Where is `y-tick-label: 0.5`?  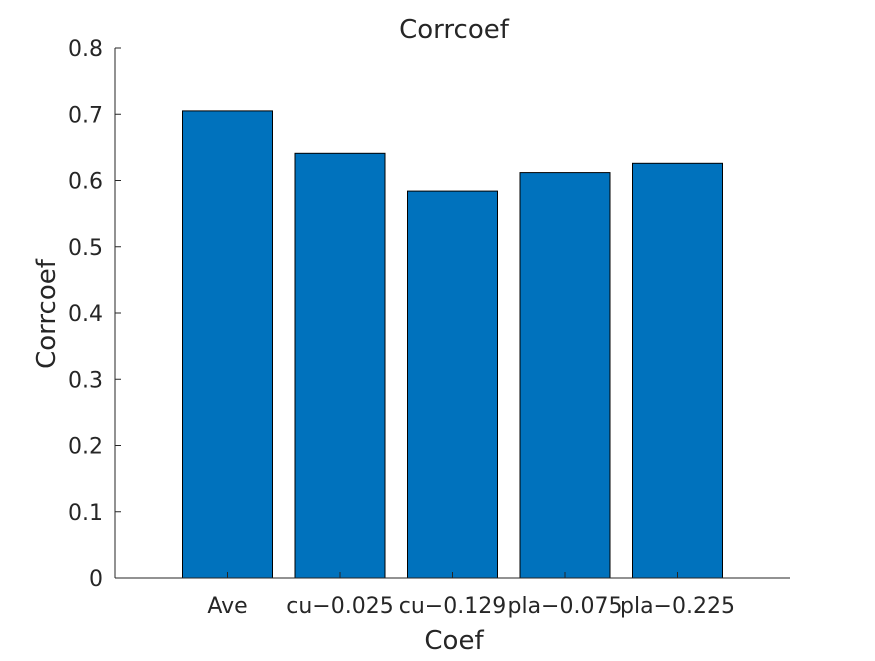
y-tick-label: 0.5 is located at coordinates (85, 248).